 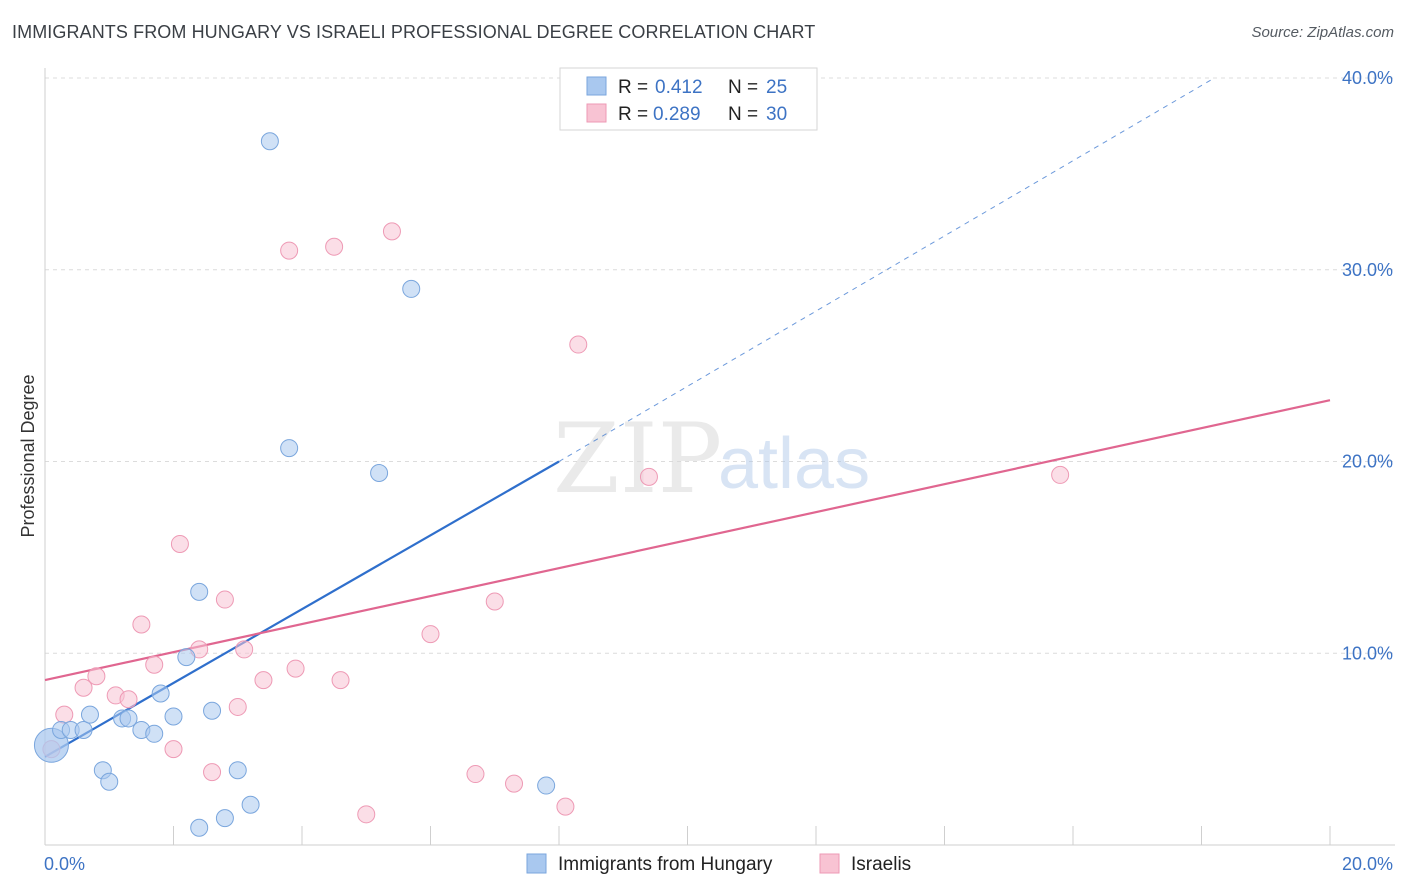 I want to click on legend-n-label-hungary: N =, so click(x=743, y=87).